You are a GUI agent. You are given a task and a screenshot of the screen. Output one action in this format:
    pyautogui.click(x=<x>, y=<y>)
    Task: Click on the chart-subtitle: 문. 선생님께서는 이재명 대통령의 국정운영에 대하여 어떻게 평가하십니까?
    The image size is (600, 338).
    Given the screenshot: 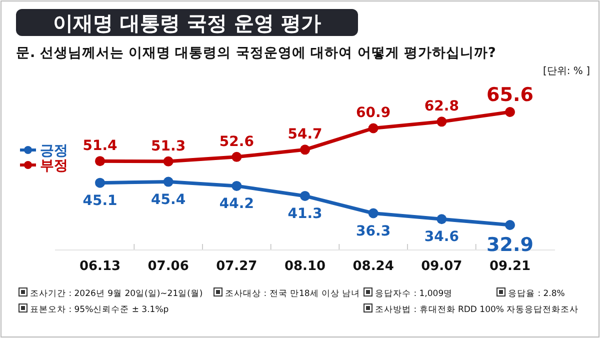 What is the action you would take?
    pyautogui.click(x=256, y=53)
    